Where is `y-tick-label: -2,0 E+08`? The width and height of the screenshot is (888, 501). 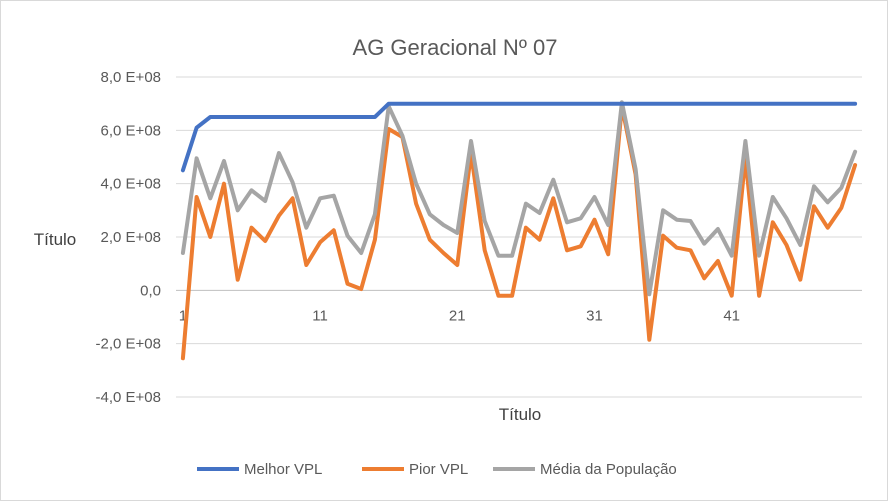
y-tick-label: -2,0 E+08 is located at coordinates (128, 344).